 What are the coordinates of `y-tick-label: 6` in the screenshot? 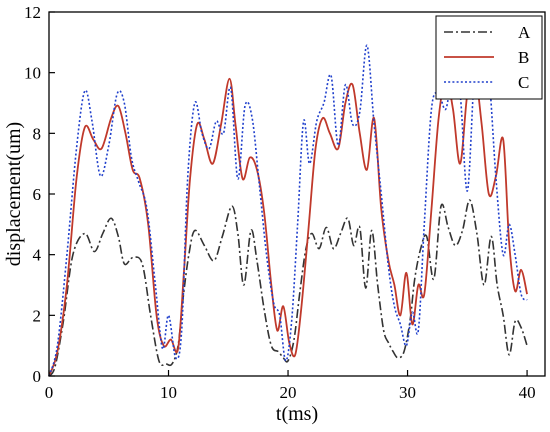 It's located at (37, 194).